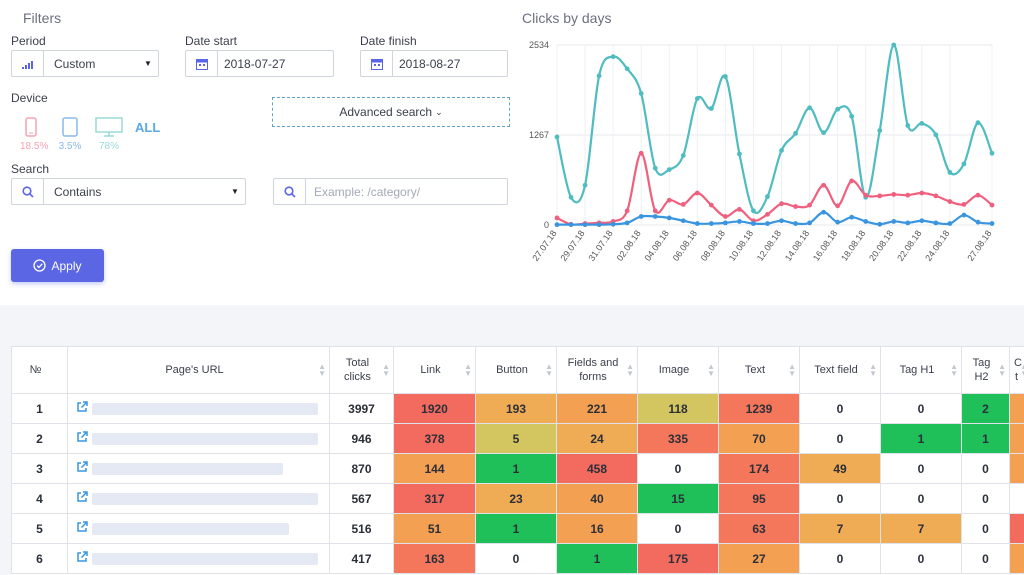 The width and height of the screenshot is (1024, 575). What do you see at coordinates (109, 134) in the screenshot?
I see `device-desktop: 78%` at bounding box center [109, 134].